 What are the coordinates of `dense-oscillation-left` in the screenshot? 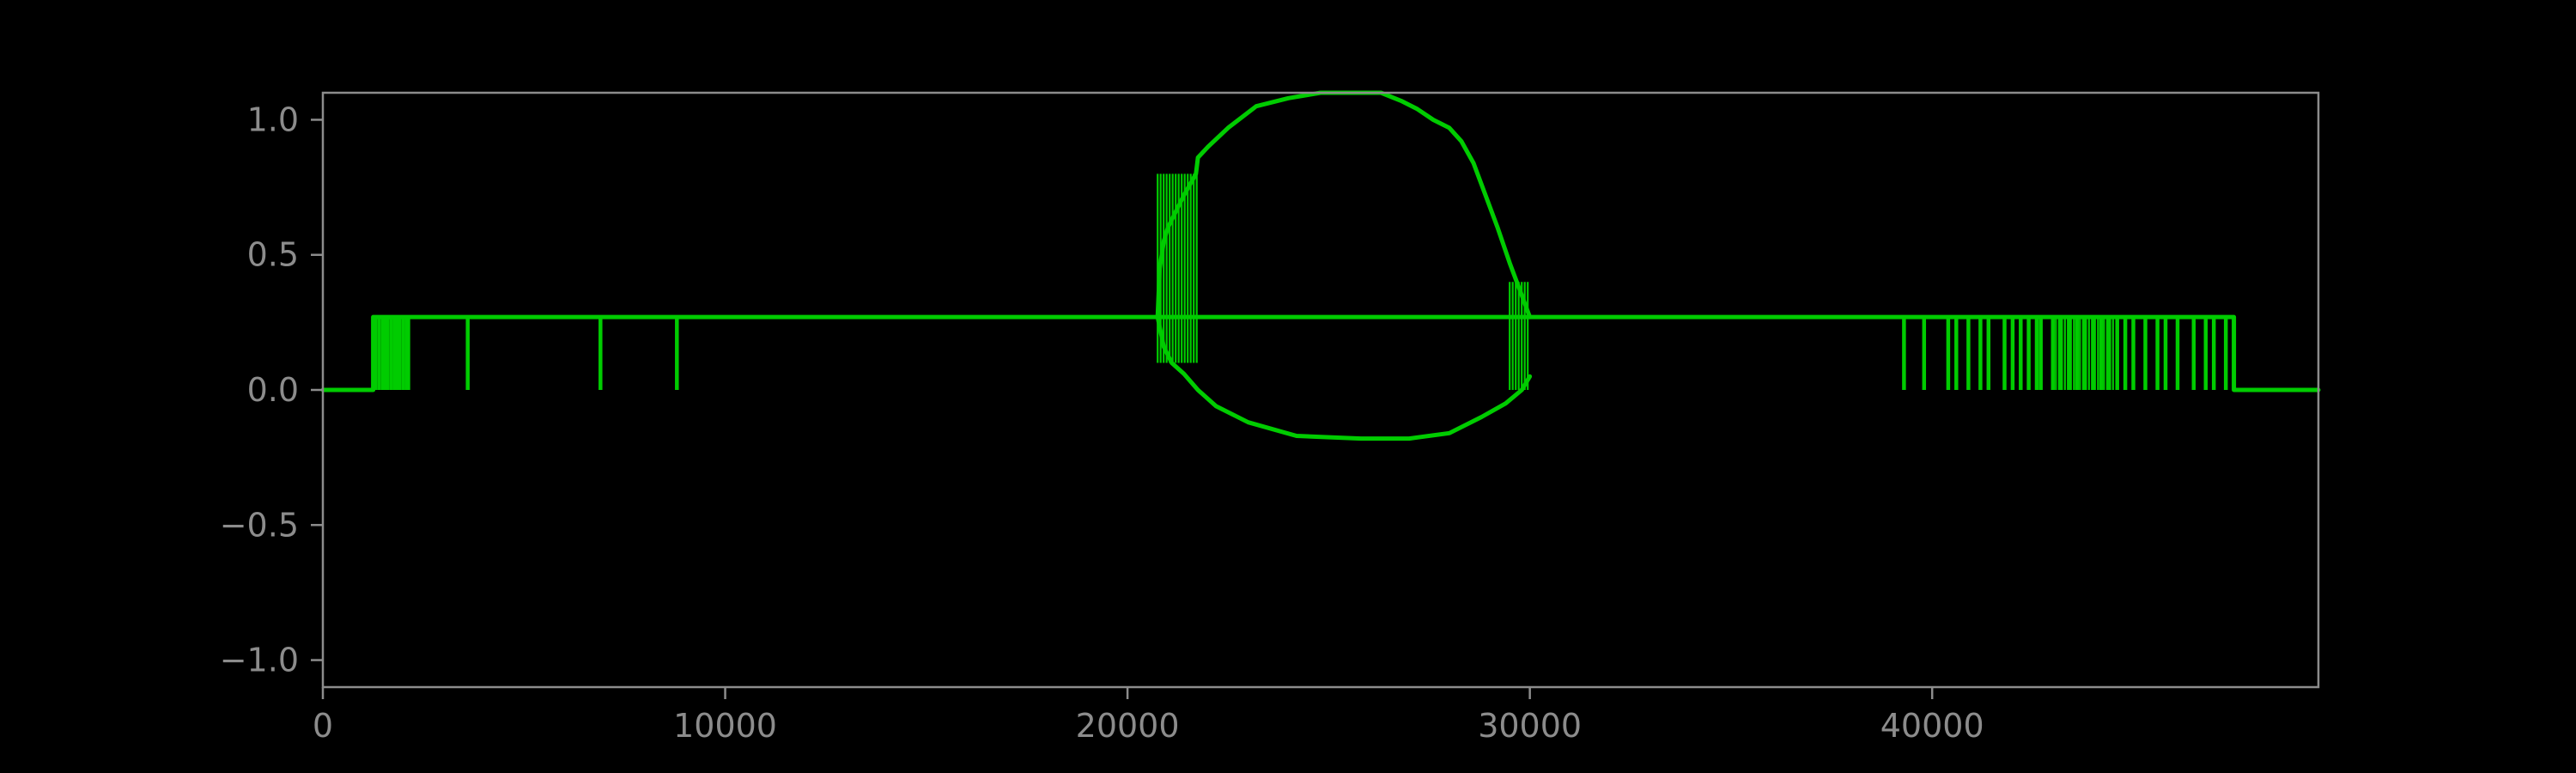 It's located at (1177, 268).